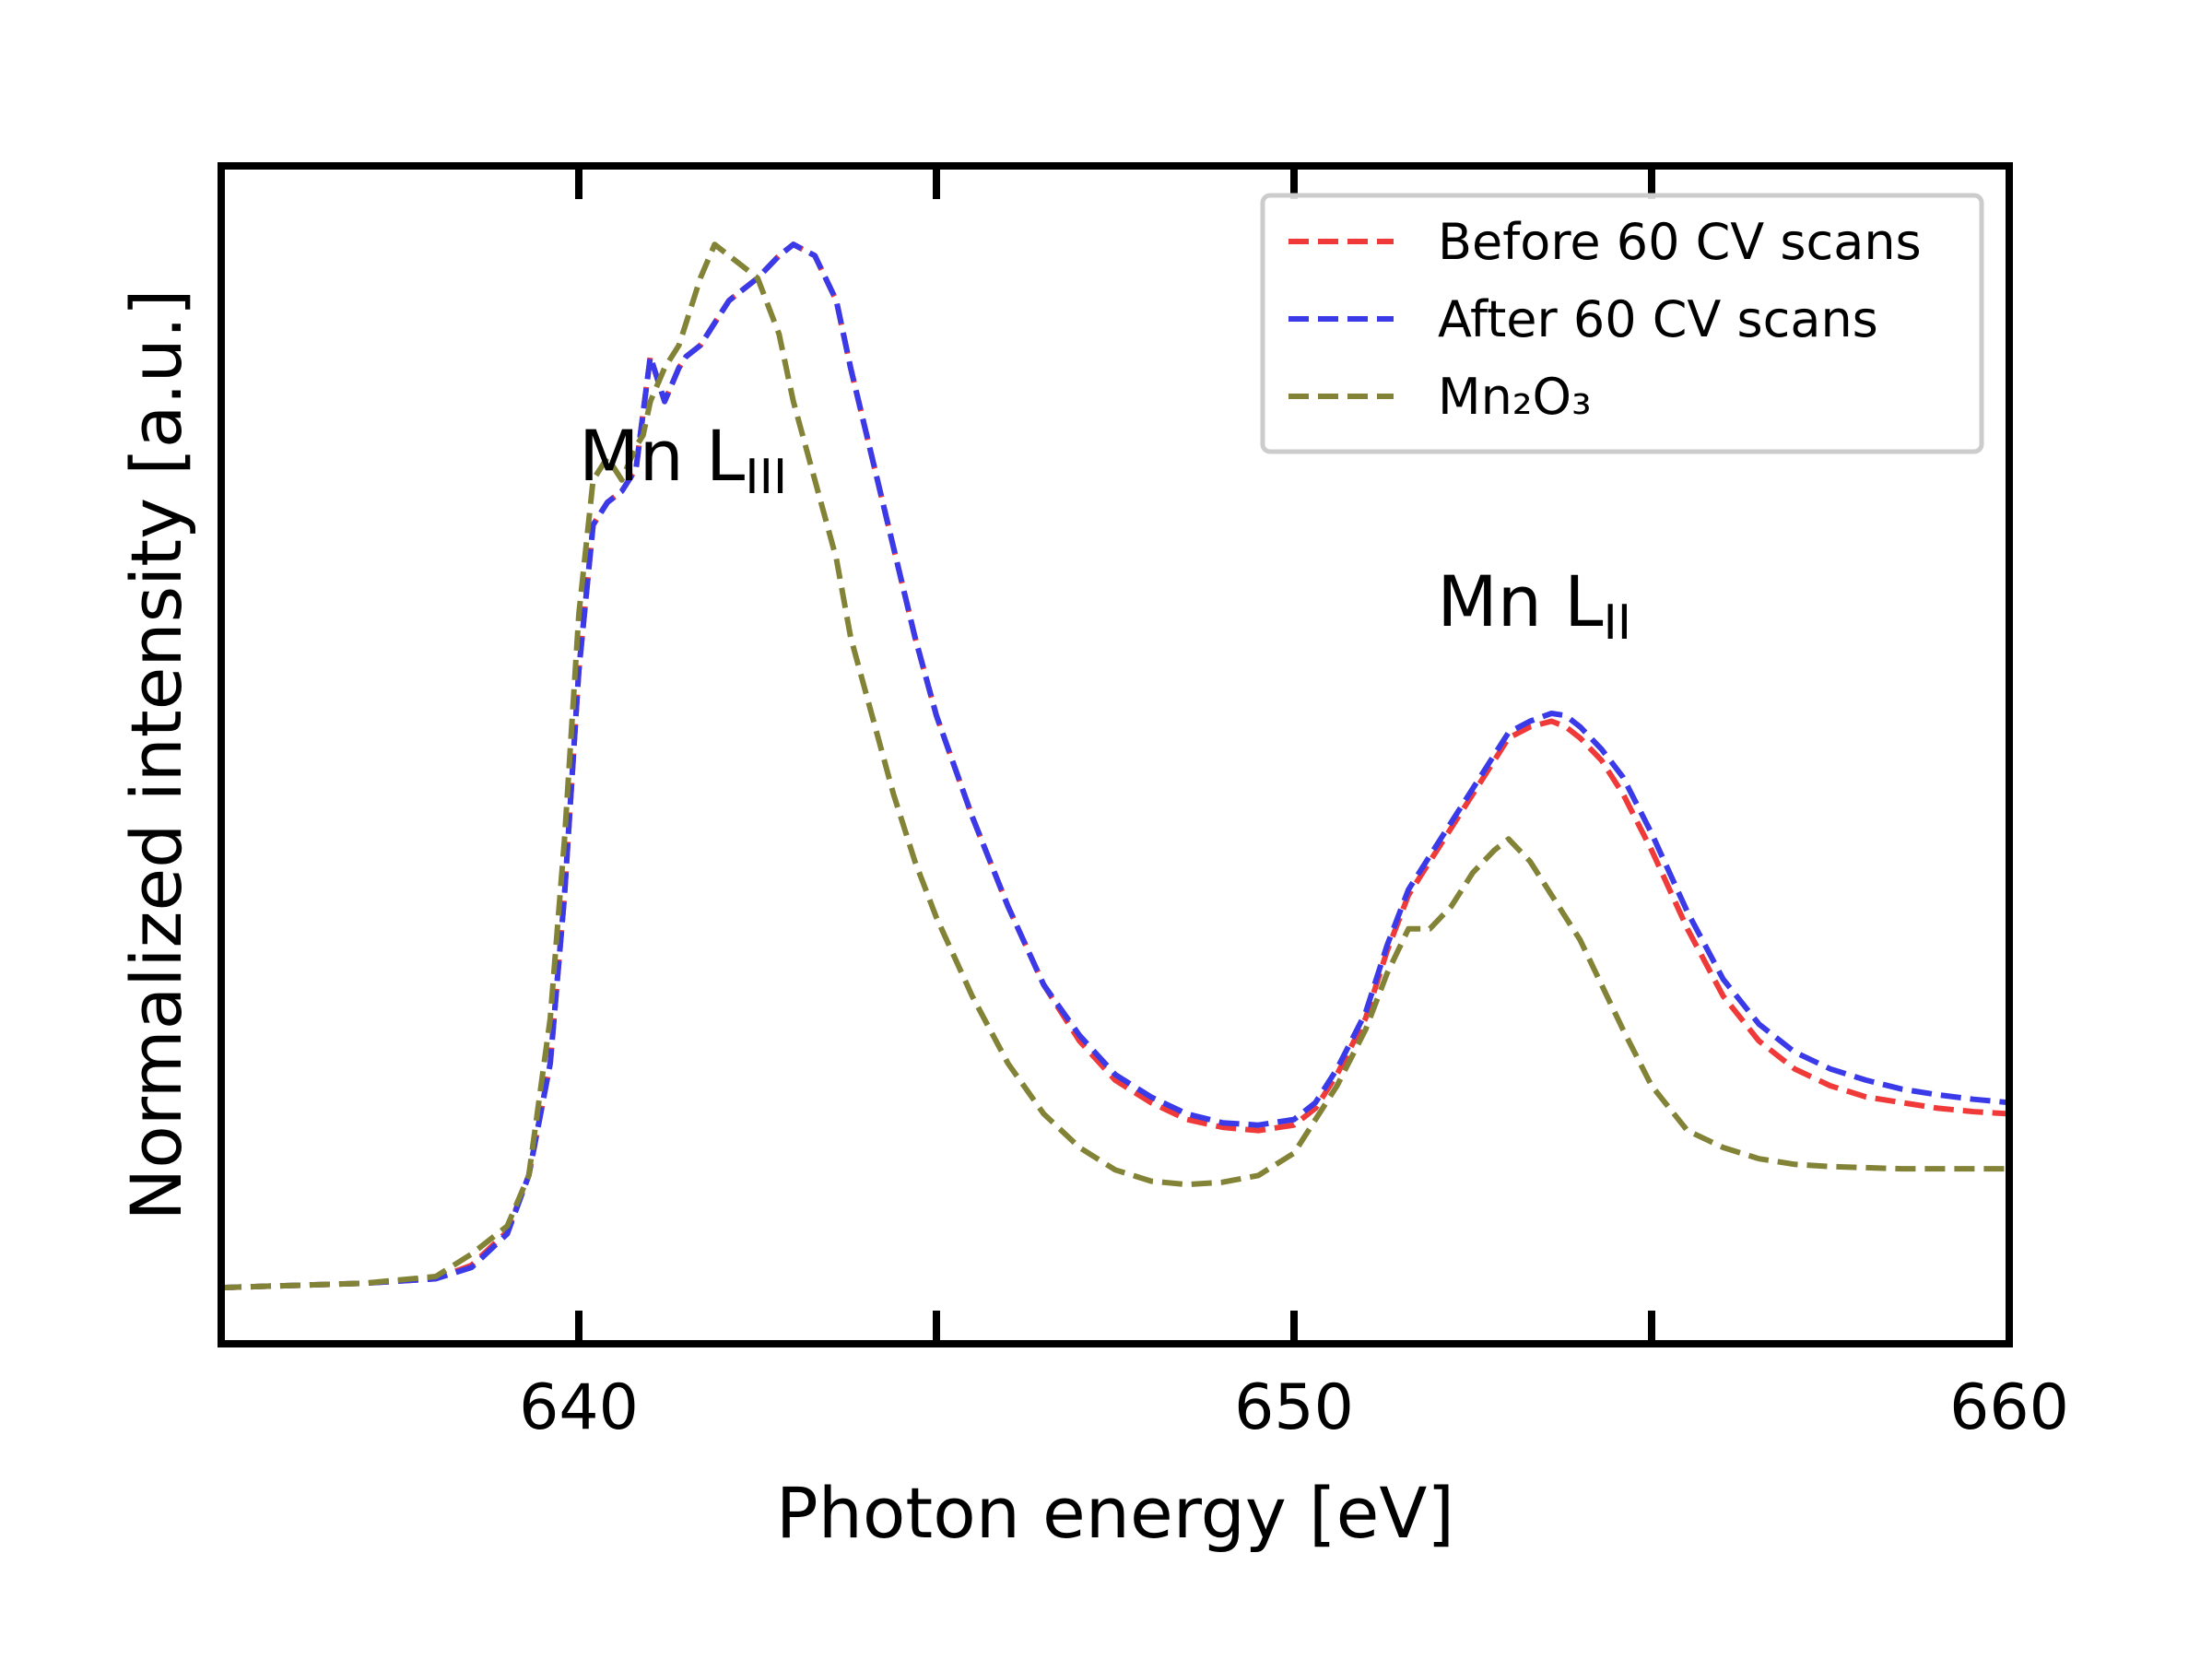 This screenshot has height=1659, width=2212. I want to click on legend-box, so click(1622, 323).